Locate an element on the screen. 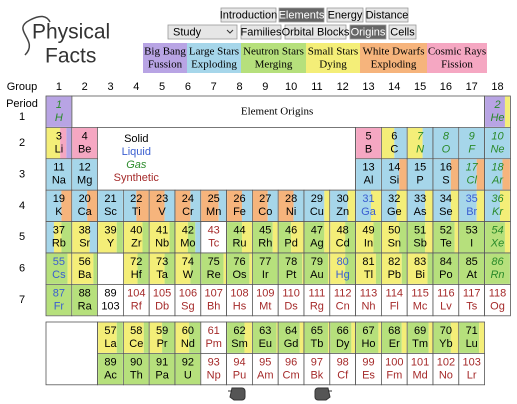 The image size is (517, 404). element-symbol: Sb is located at coordinates (419, 244).